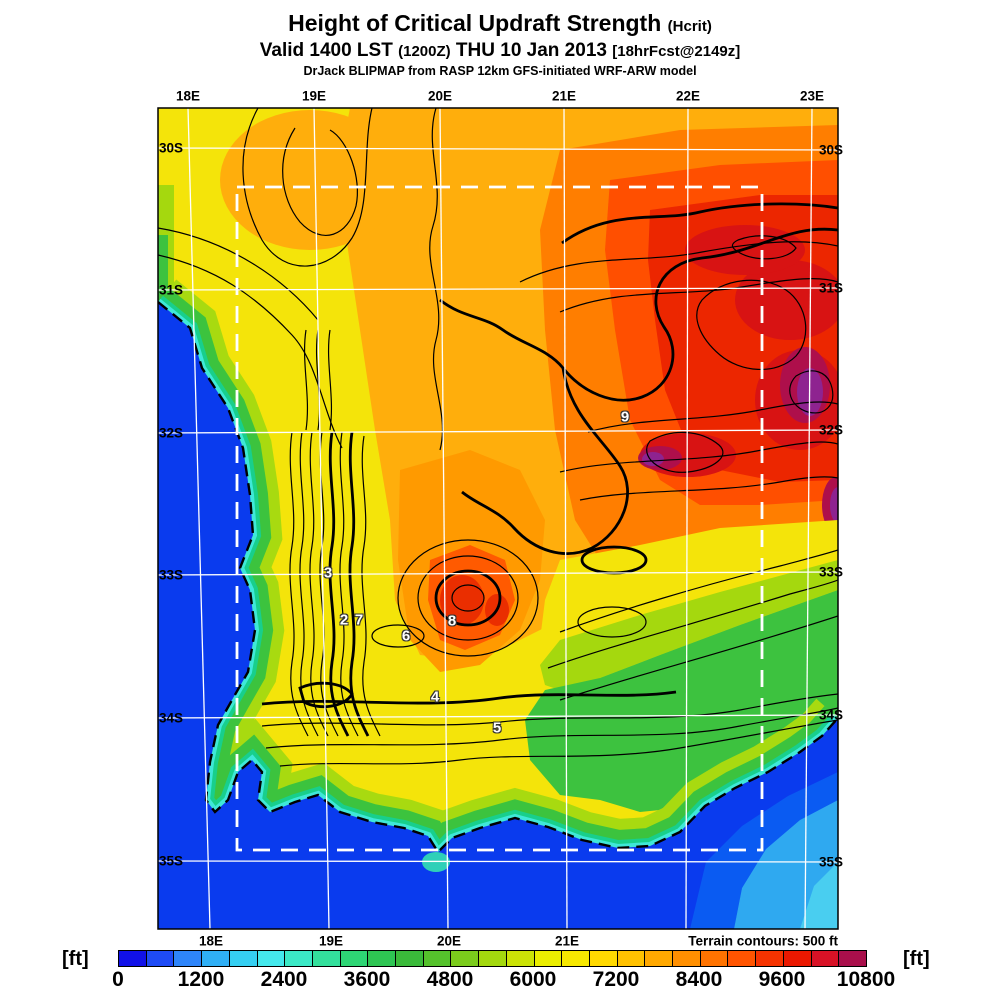 The width and height of the screenshot is (1000, 1000). I want to click on lat-label-left-34s: 34S, so click(171, 718).